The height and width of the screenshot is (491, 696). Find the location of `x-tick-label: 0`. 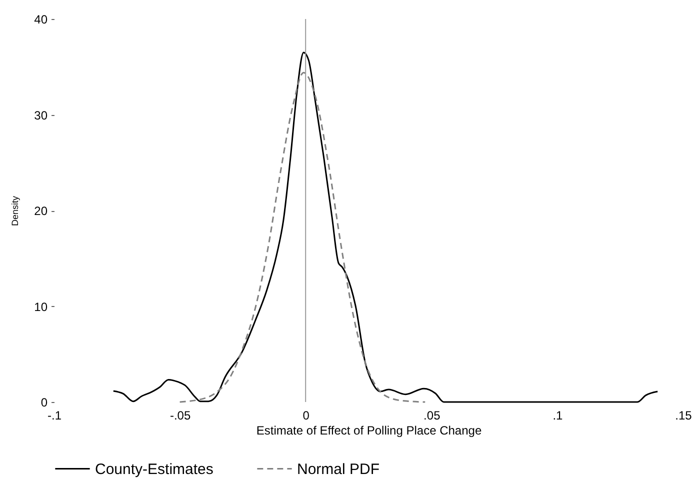

x-tick-label: 0 is located at coordinates (306, 415).